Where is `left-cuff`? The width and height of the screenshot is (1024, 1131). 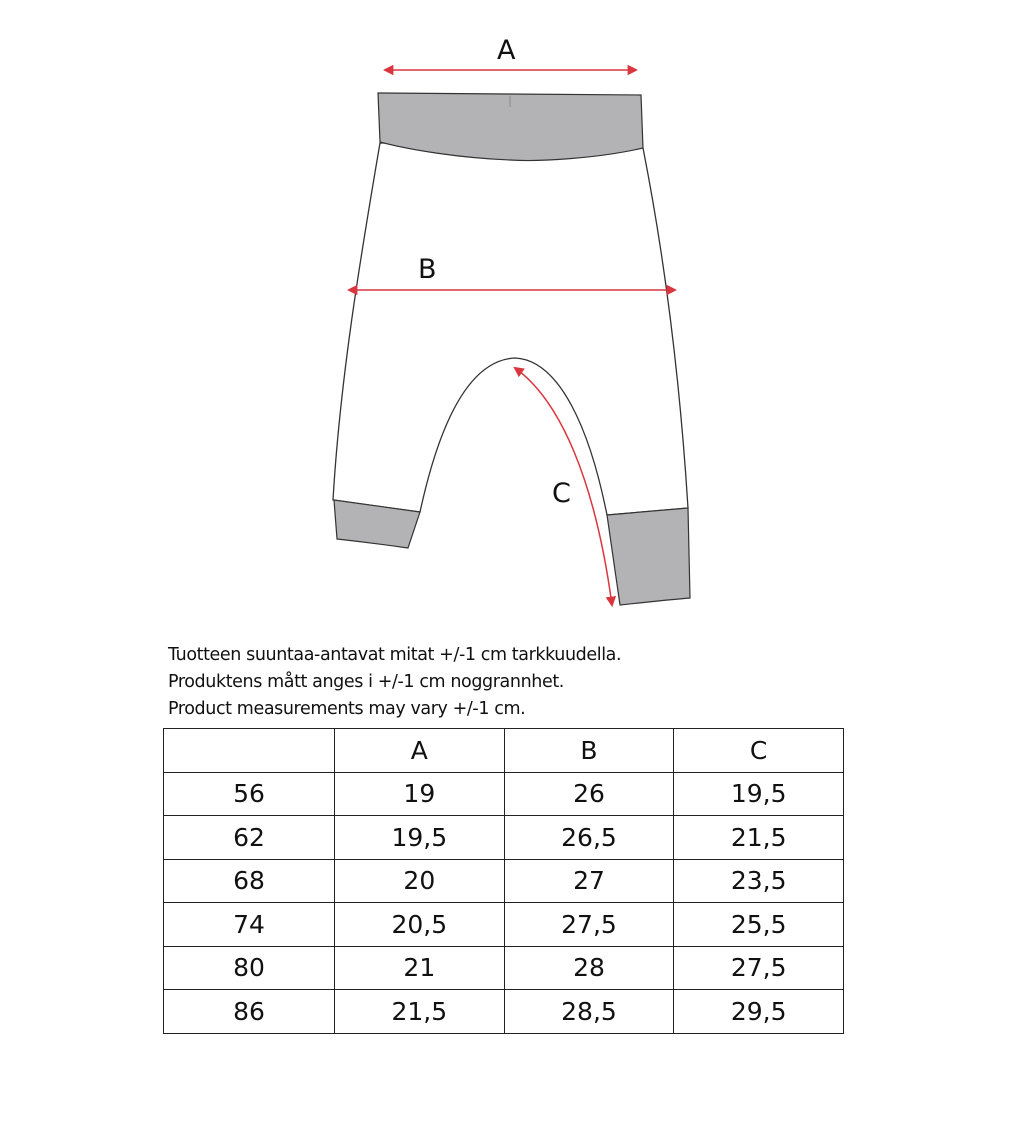 left-cuff is located at coordinates (377, 524).